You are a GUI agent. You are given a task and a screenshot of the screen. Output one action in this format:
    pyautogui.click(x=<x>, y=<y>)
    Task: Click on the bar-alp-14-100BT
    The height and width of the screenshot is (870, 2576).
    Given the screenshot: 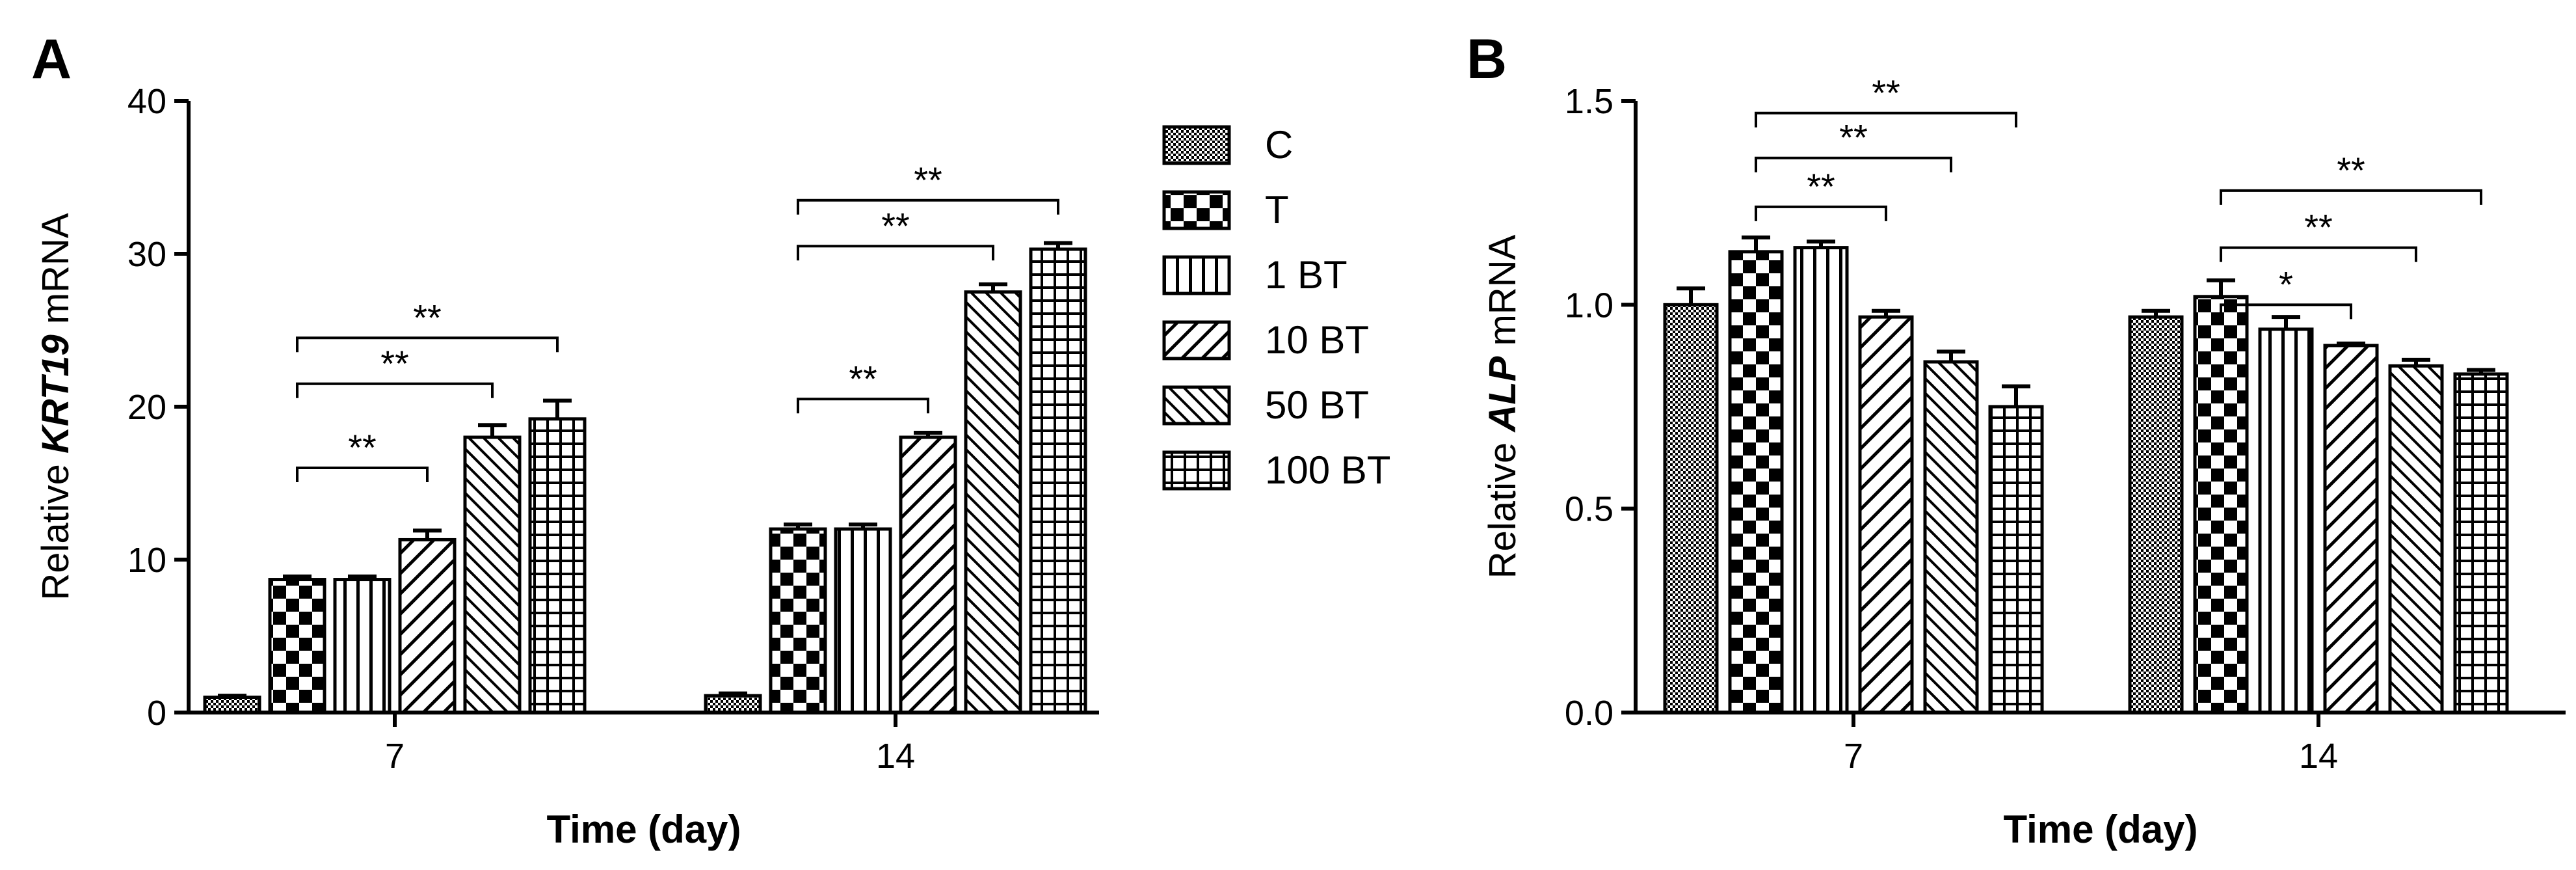 What is the action you would take?
    pyautogui.click(x=2481, y=543)
    